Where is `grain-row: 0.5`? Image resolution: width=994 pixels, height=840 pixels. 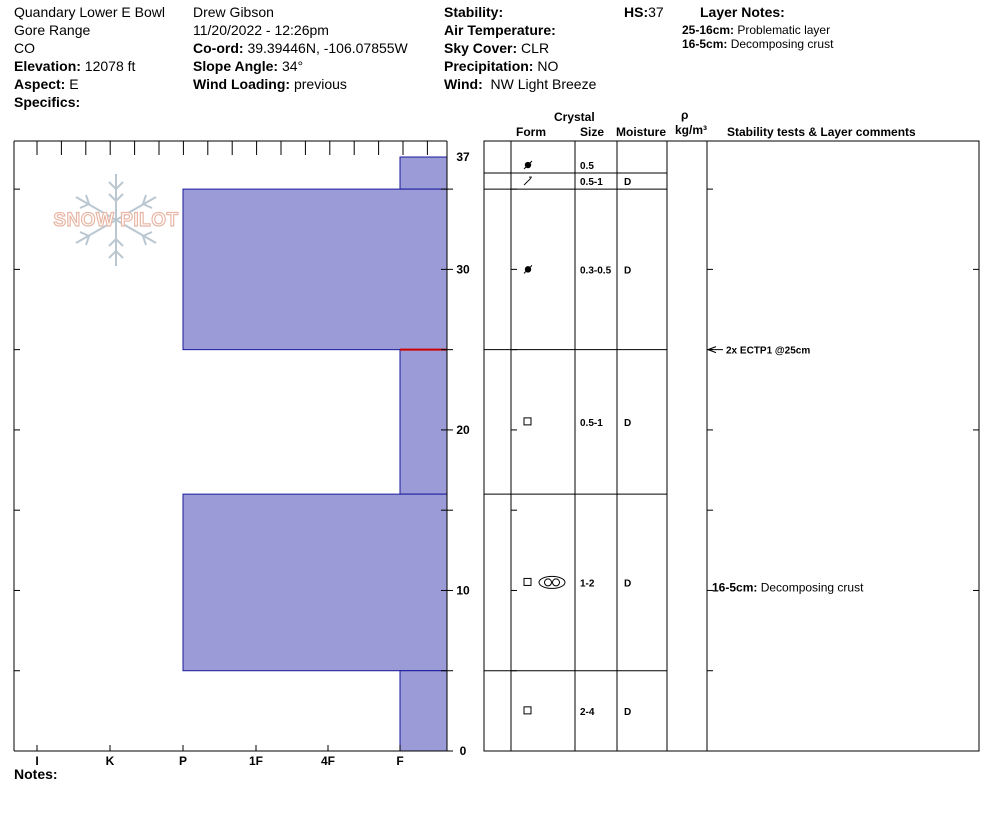
grain-row: 0.5 is located at coordinates (558, 166).